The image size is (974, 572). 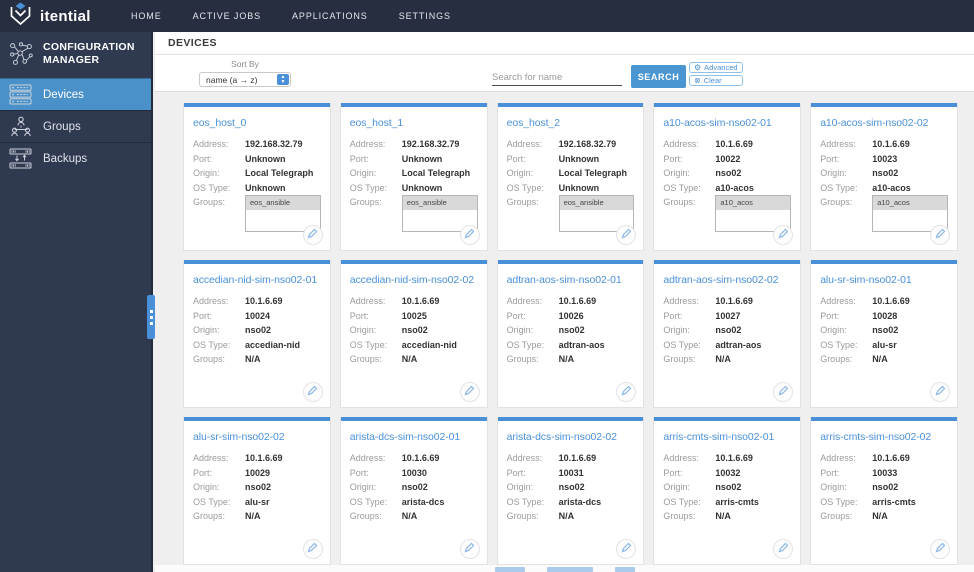 What do you see at coordinates (571, 472) in the screenshot?
I see `field-value: 10031` at bounding box center [571, 472].